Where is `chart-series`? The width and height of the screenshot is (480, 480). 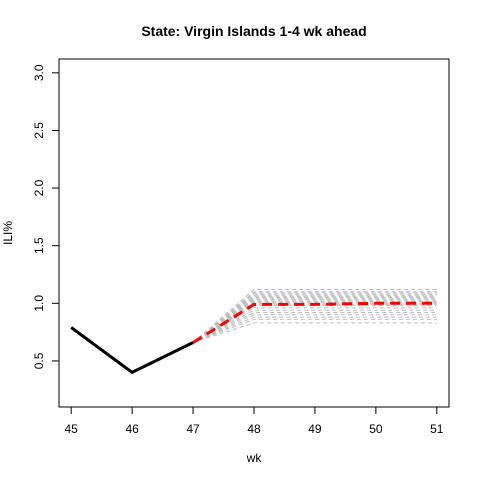
chart-series is located at coordinates (253, 338).